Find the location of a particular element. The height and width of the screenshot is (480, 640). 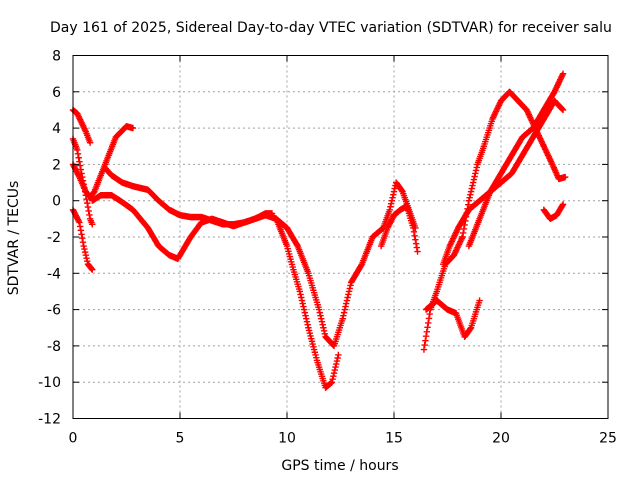

x-tick-label: 10 is located at coordinates (287, 439).